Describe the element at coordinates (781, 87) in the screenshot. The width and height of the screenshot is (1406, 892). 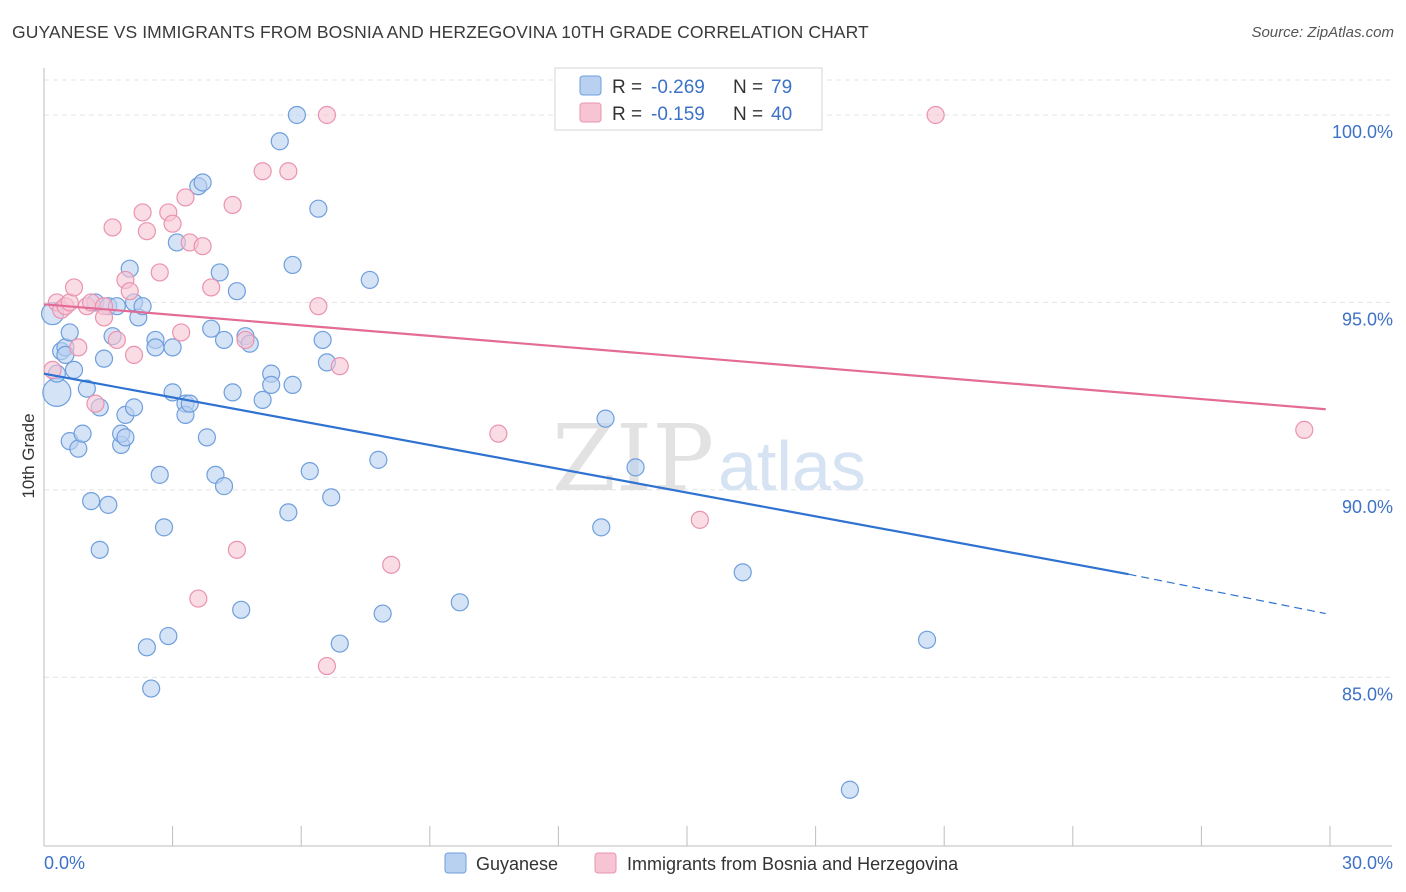
I see `legend-n-value-1: 79` at that location.